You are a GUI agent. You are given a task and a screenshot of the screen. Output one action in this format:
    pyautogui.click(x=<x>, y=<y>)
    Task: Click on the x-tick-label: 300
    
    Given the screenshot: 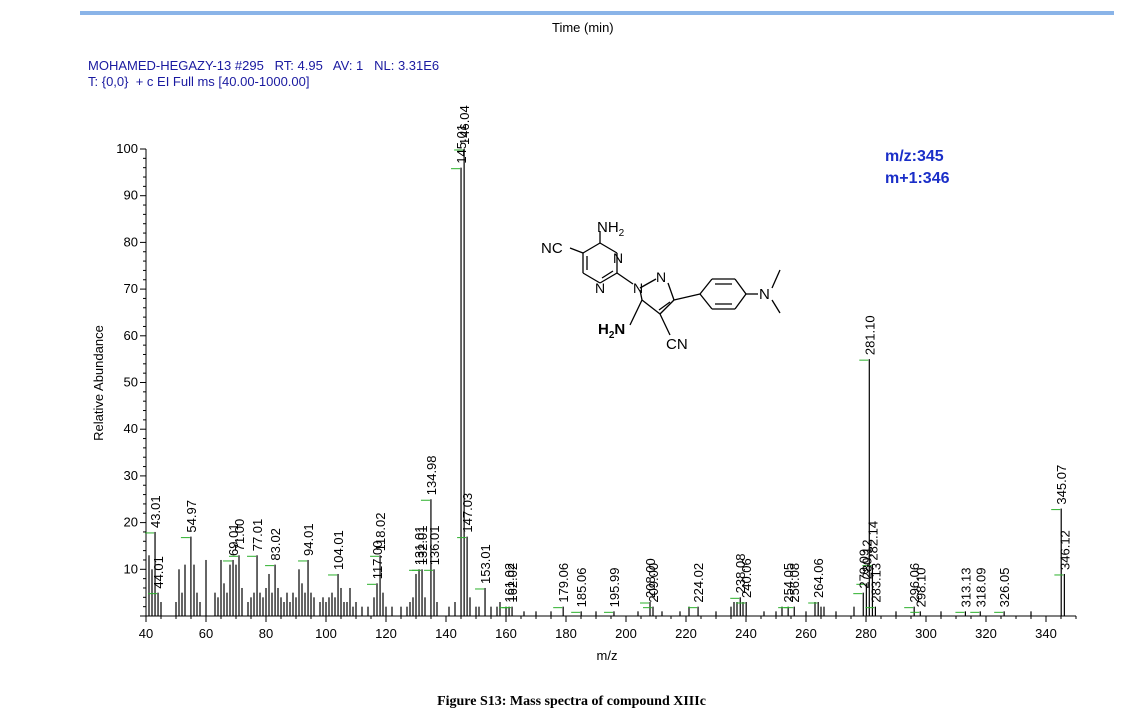 What is the action you would take?
    pyautogui.click(x=926, y=633)
    